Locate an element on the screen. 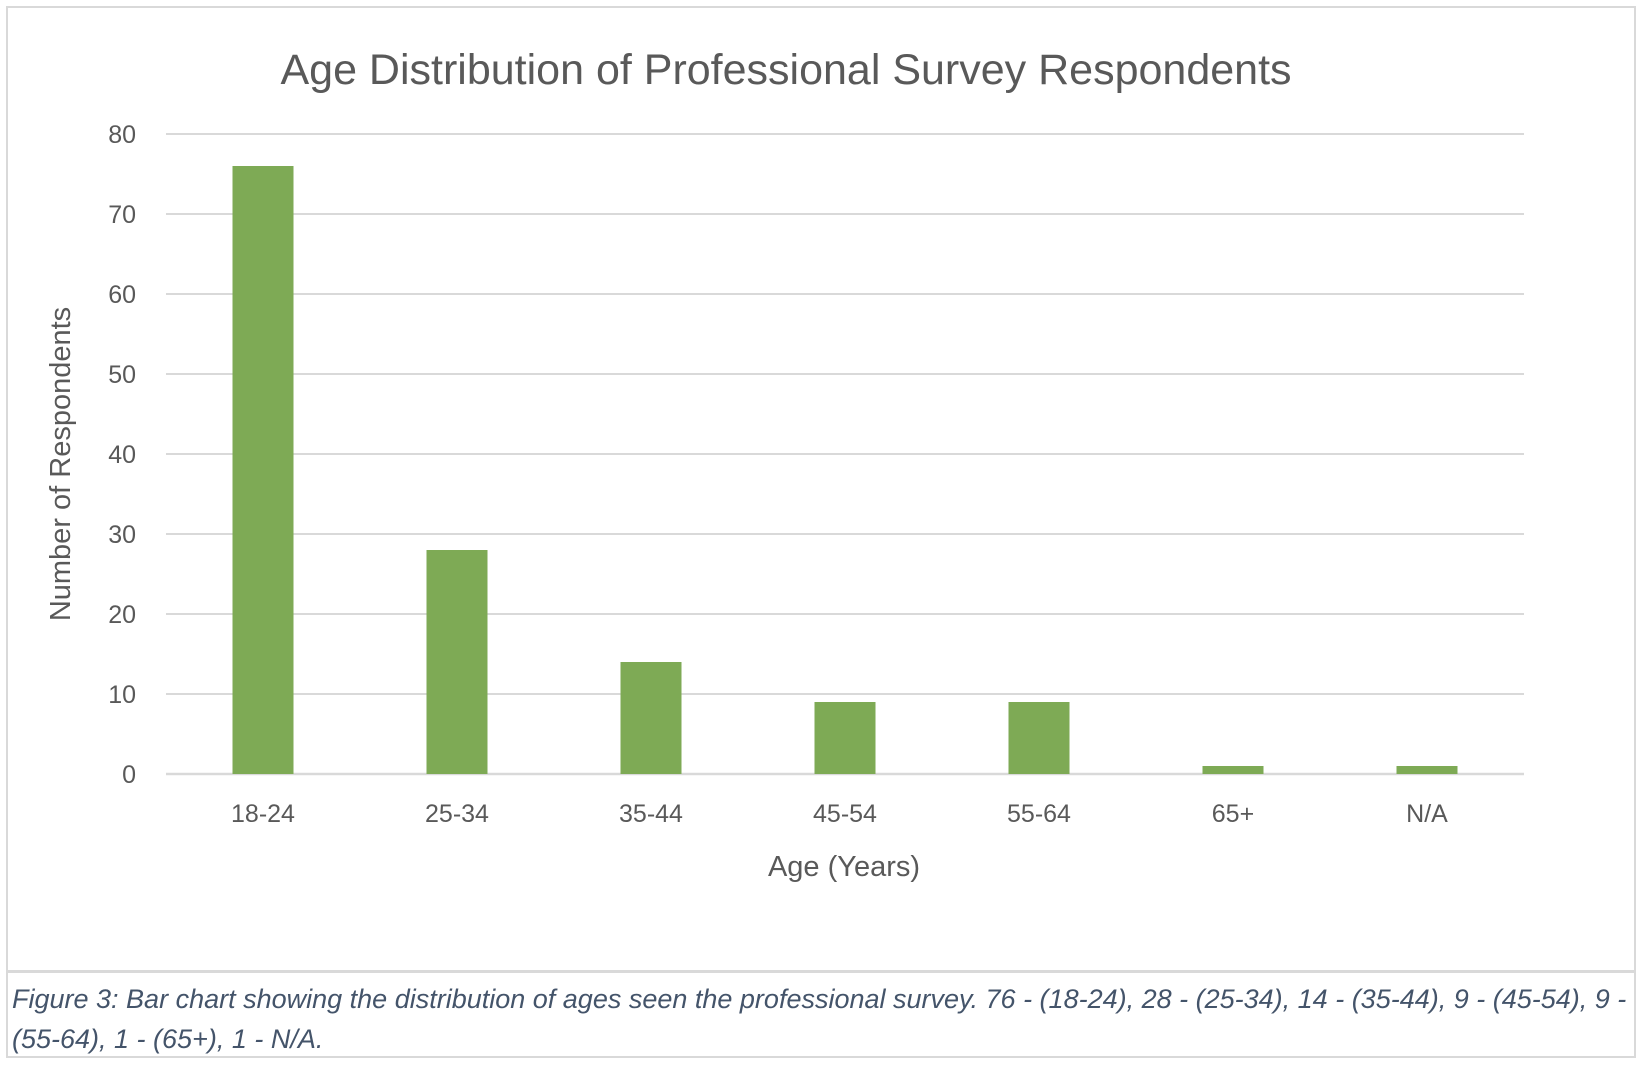 The image size is (1644, 1070). y-axis-ticks: 0 10 20 30 40 50 60 70 80 is located at coordinates (122, 455).